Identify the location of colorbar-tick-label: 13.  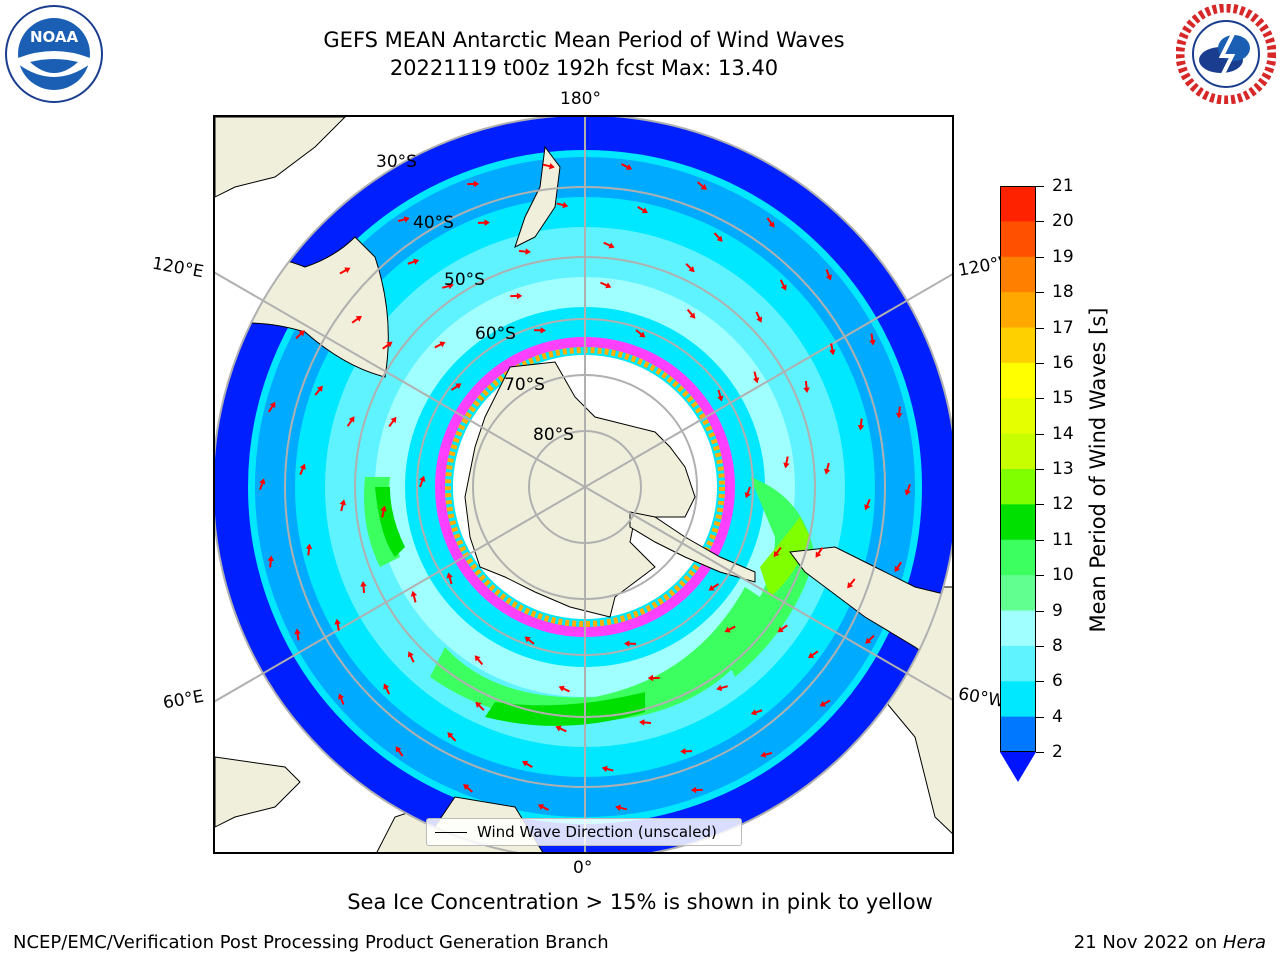
(1063, 469).